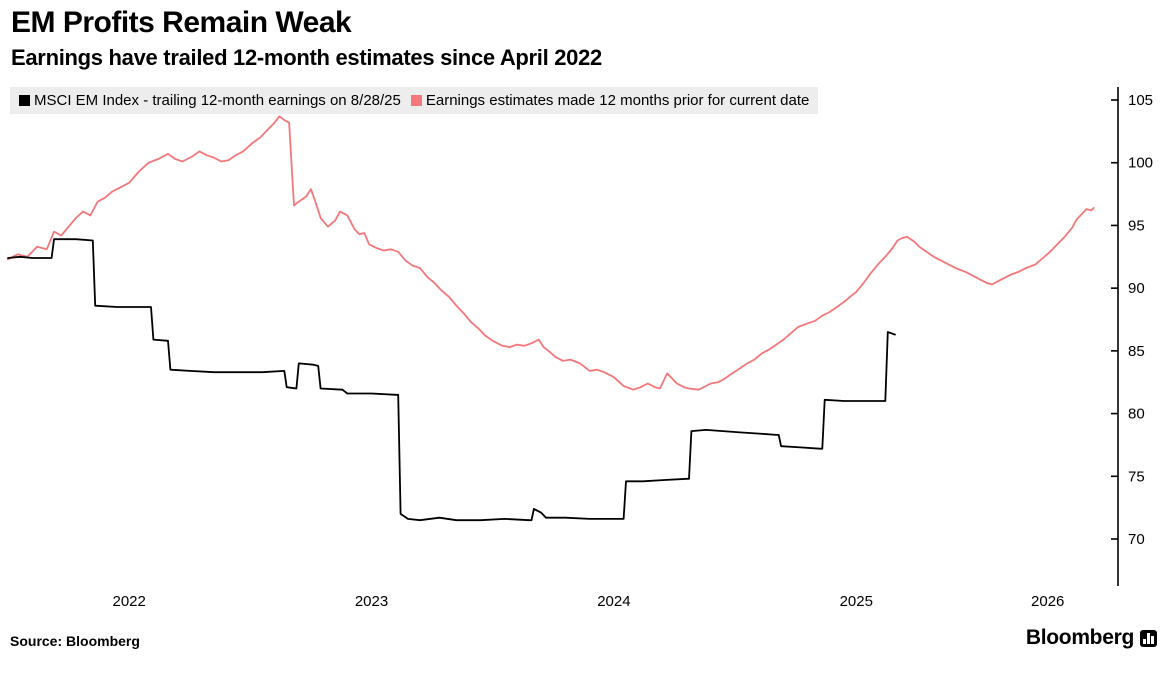 The width and height of the screenshot is (1173, 674). Describe the element at coordinates (1148, 638) in the screenshot. I see `bloomberg-logo-icon` at that location.